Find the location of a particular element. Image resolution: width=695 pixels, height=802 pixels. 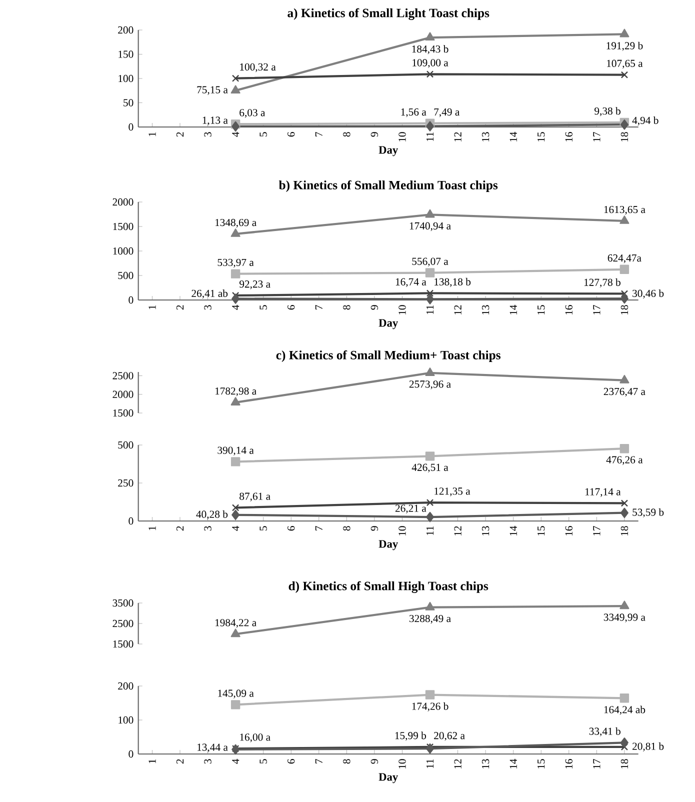

y-tick-label: 1000 is located at coordinates (123, 251).